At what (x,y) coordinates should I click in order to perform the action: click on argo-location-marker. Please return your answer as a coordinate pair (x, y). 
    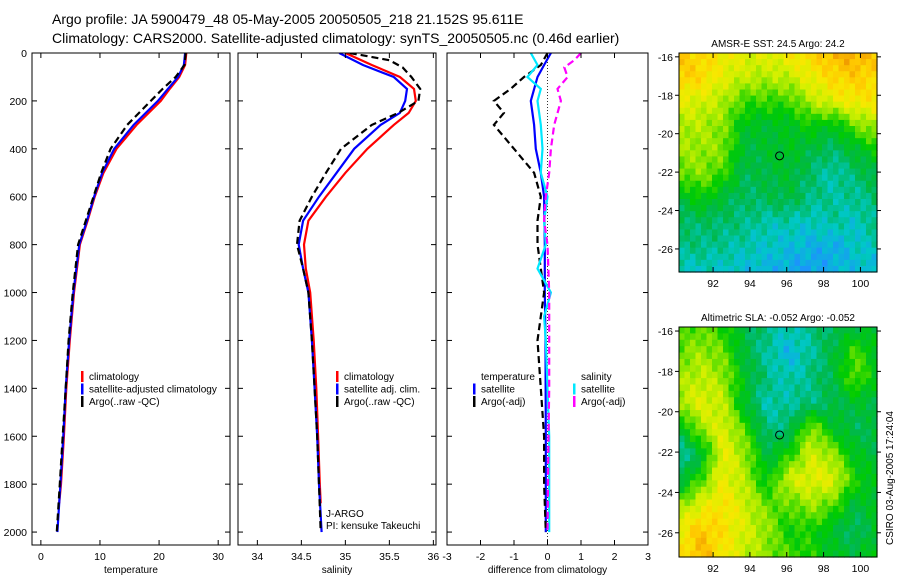
    Looking at the image, I should click on (780, 156).